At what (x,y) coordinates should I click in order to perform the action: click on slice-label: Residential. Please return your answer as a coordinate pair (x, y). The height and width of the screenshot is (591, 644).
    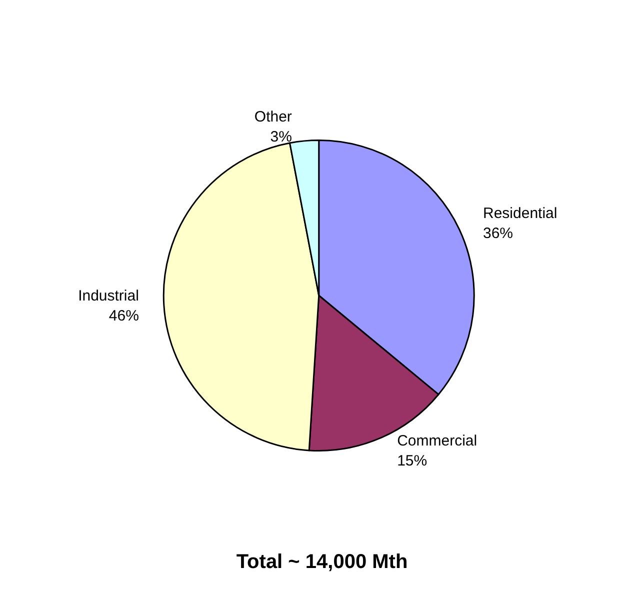
    Looking at the image, I should click on (520, 213).